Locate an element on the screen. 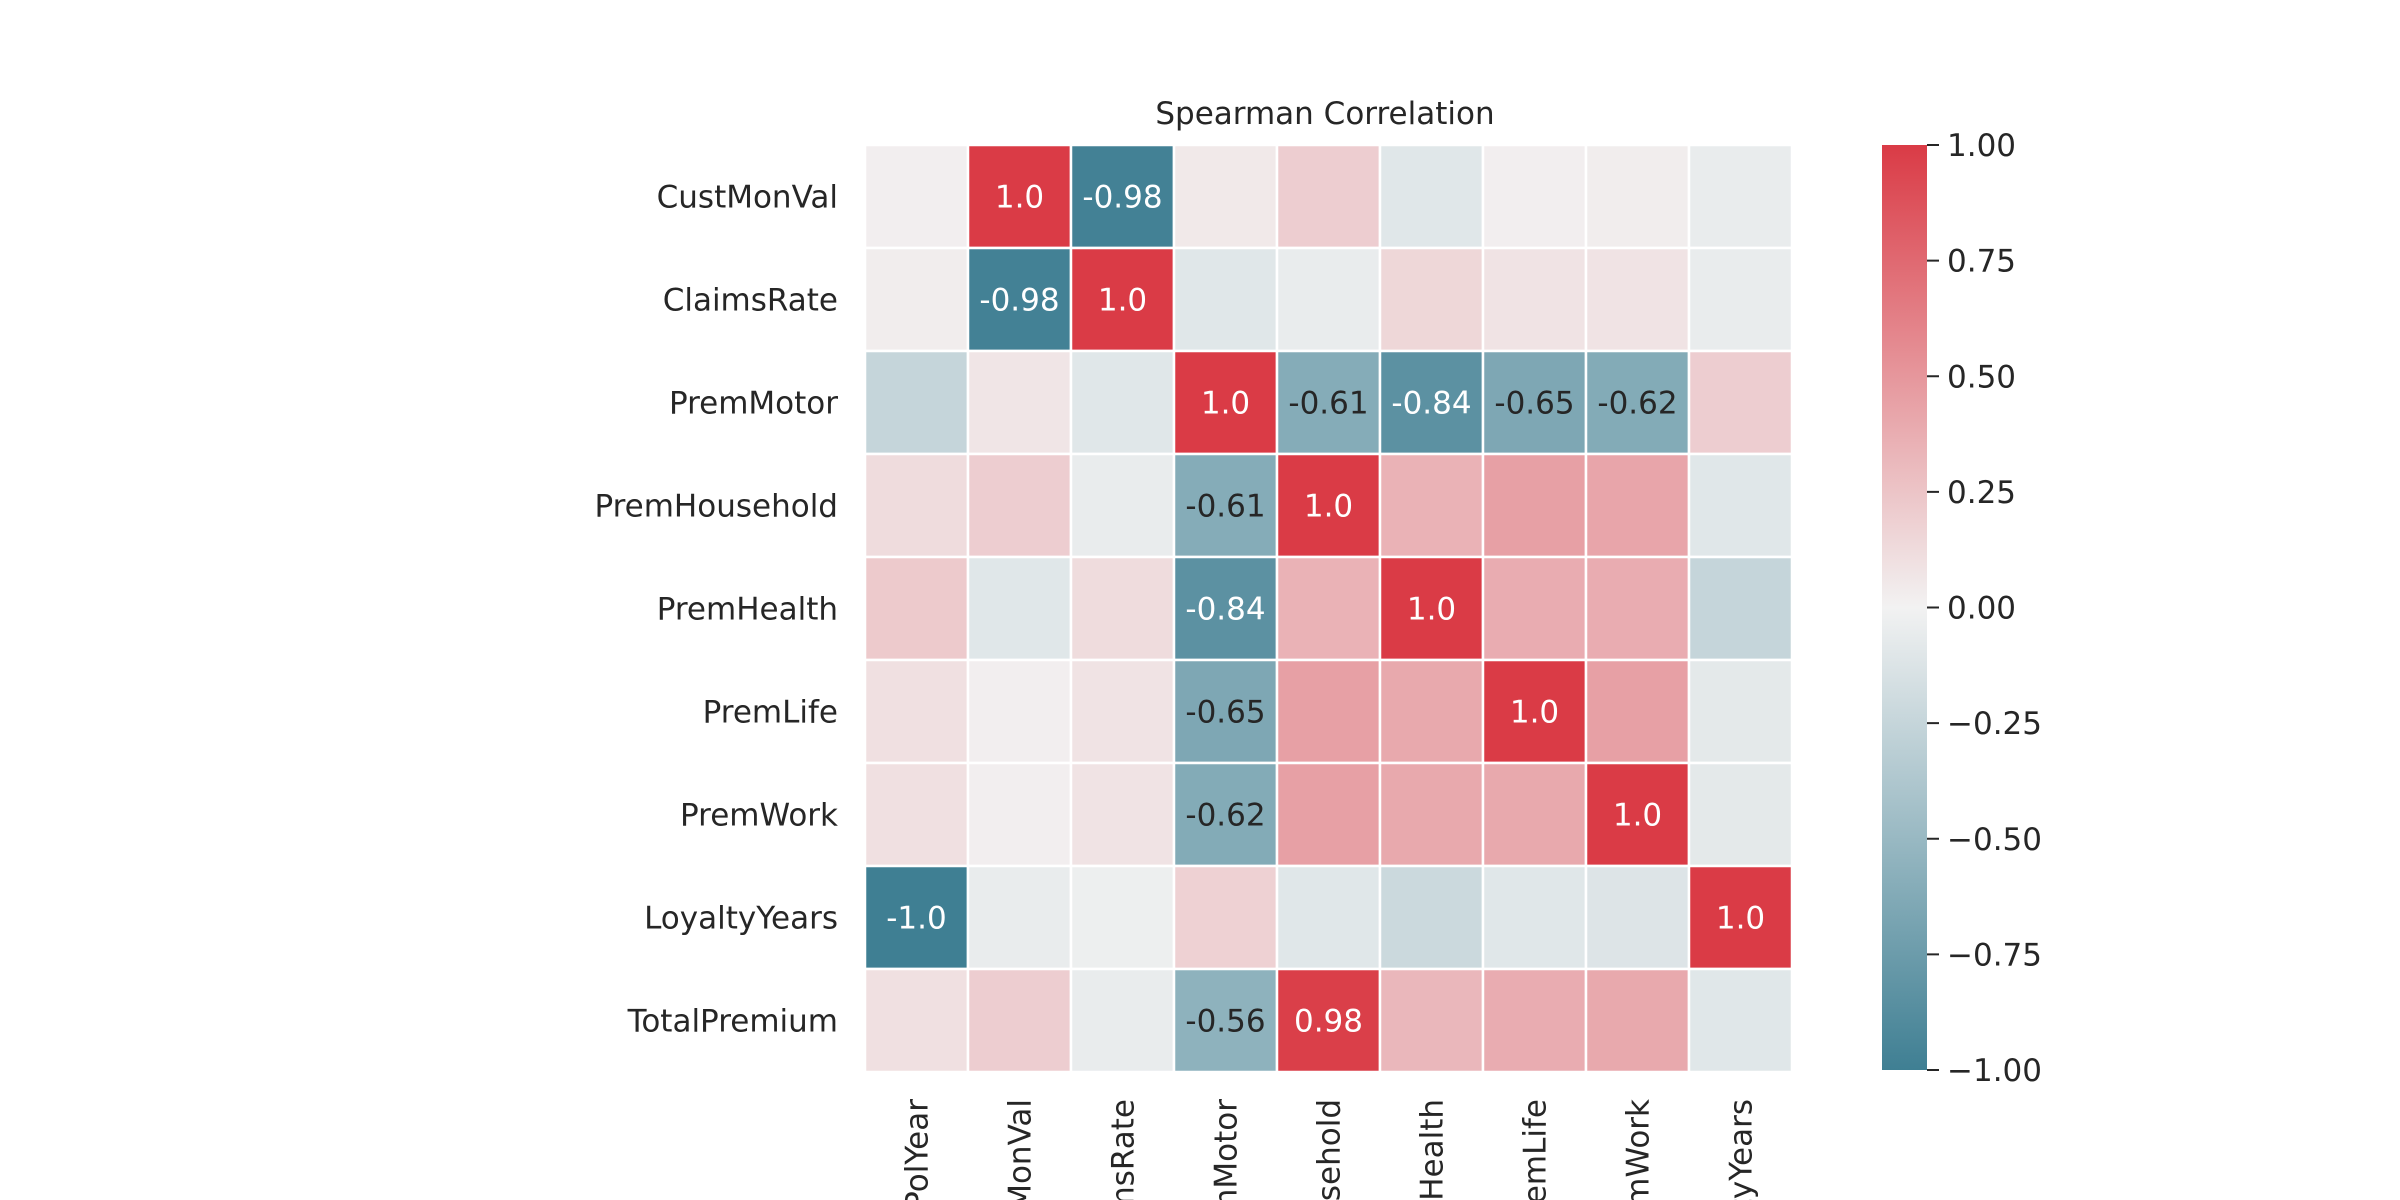  x-tick-label: usehold is located at coordinates (1330, 1149).